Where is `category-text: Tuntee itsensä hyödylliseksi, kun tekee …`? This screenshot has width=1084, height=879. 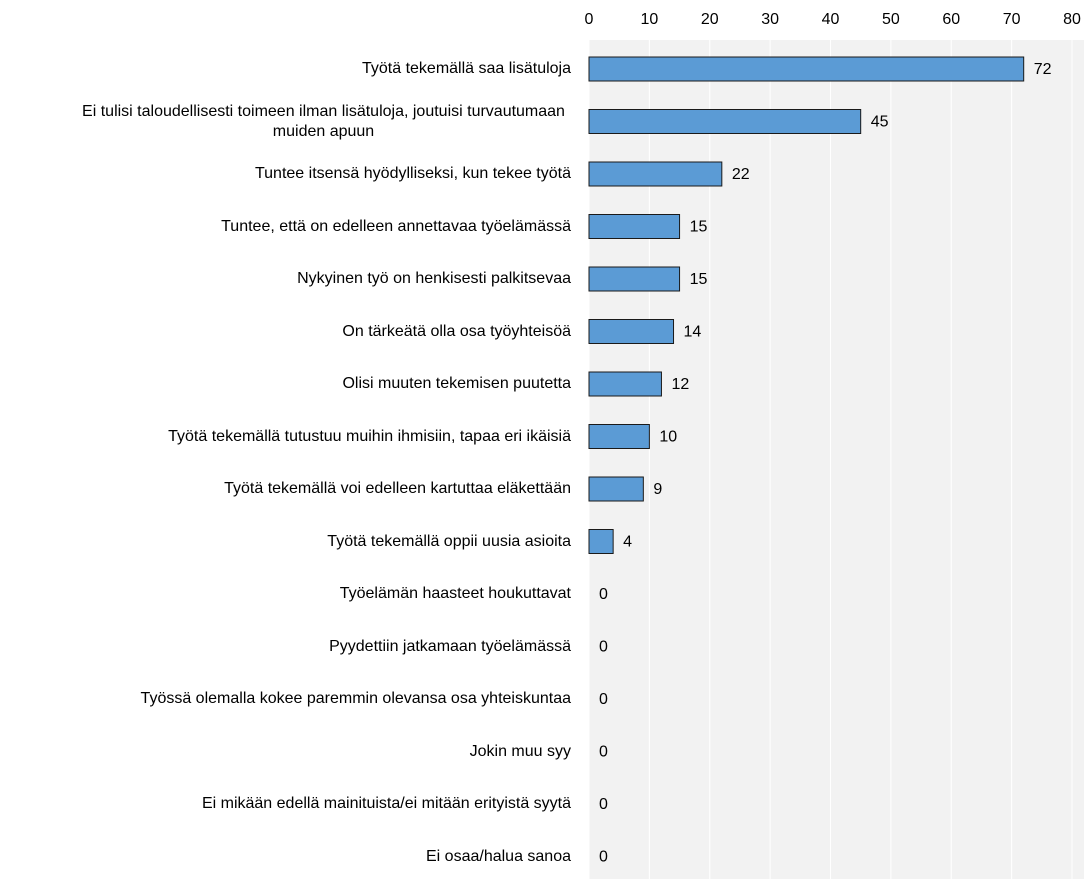
category-text: Tuntee itsensä hyödylliseksi, kun tekee … is located at coordinates (412, 173).